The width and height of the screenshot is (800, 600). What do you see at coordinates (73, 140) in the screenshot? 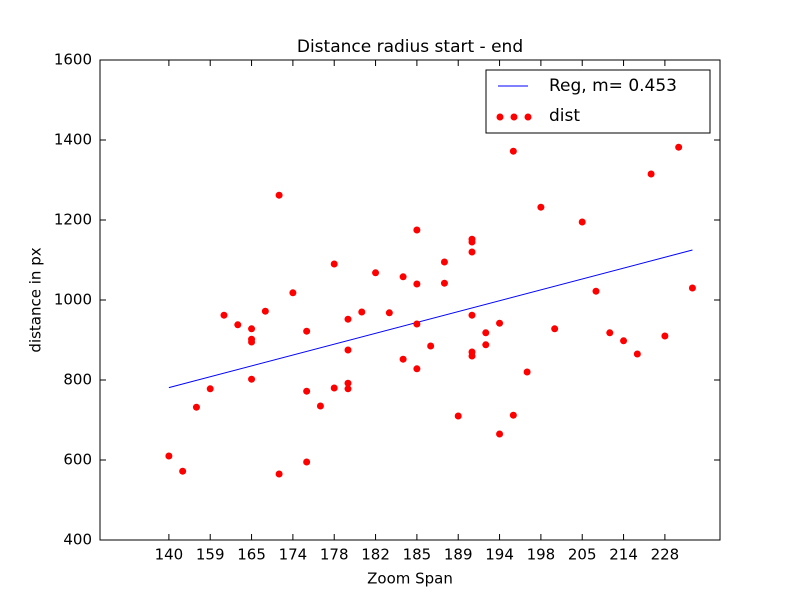
I see `y-tick-label: 1400` at bounding box center [73, 140].